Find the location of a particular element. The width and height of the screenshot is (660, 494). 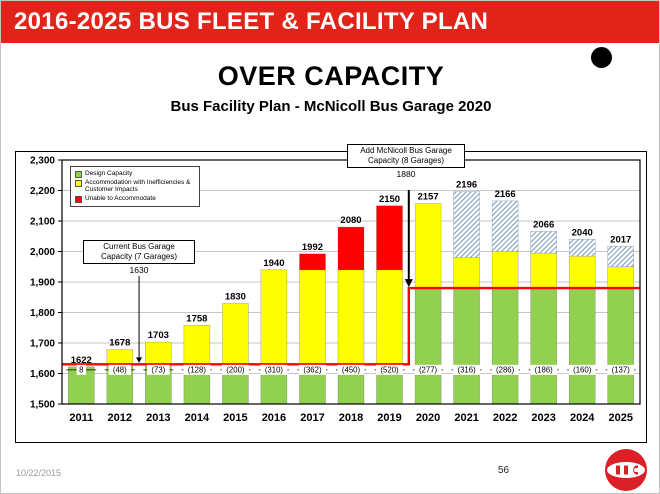

annotation-value: 1880 is located at coordinates (406, 174).